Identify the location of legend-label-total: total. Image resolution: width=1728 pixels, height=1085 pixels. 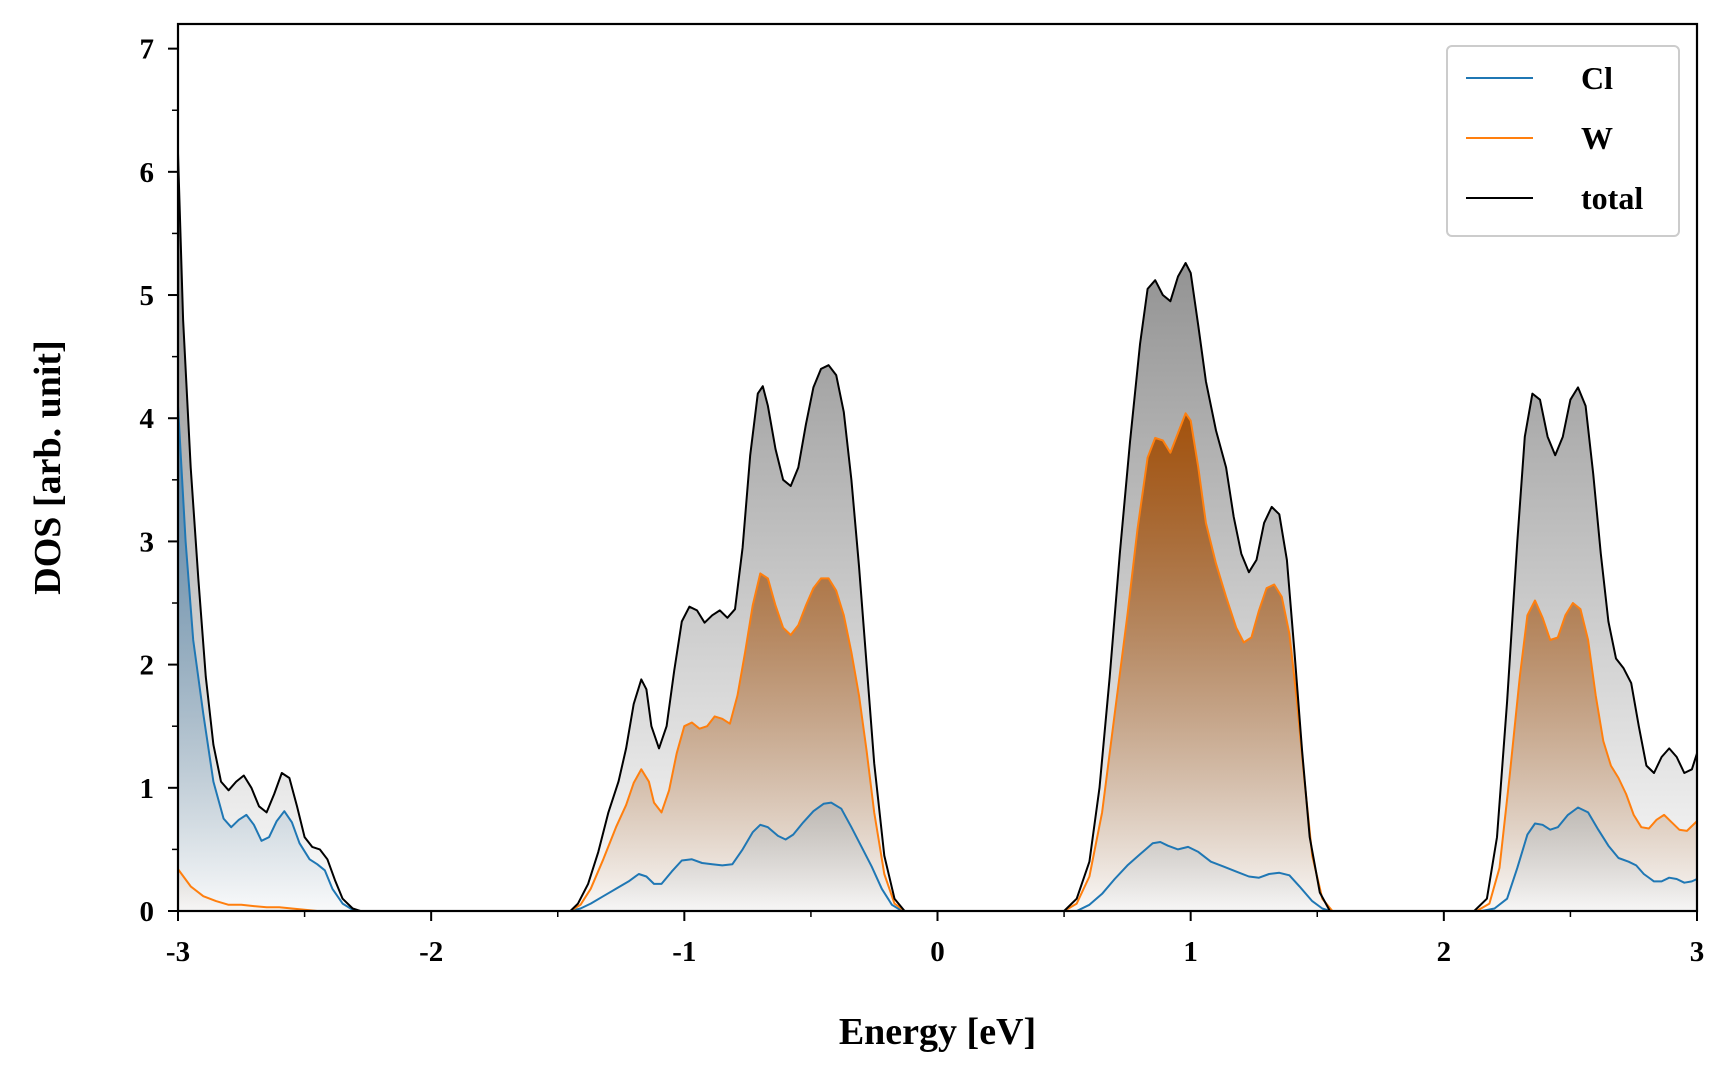
(1612, 198).